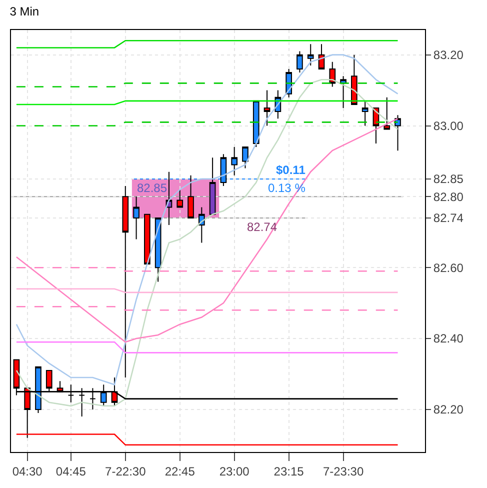 The width and height of the screenshot is (487, 488). I want to click on chart-title: 3 Min, so click(25, 11).